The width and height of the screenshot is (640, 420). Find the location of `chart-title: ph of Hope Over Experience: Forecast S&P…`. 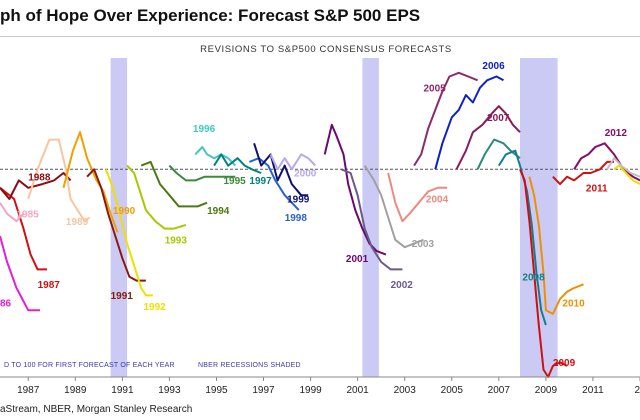

chart-title: ph of Hope Over Experience: Forecast S&P… is located at coordinates (210, 15).